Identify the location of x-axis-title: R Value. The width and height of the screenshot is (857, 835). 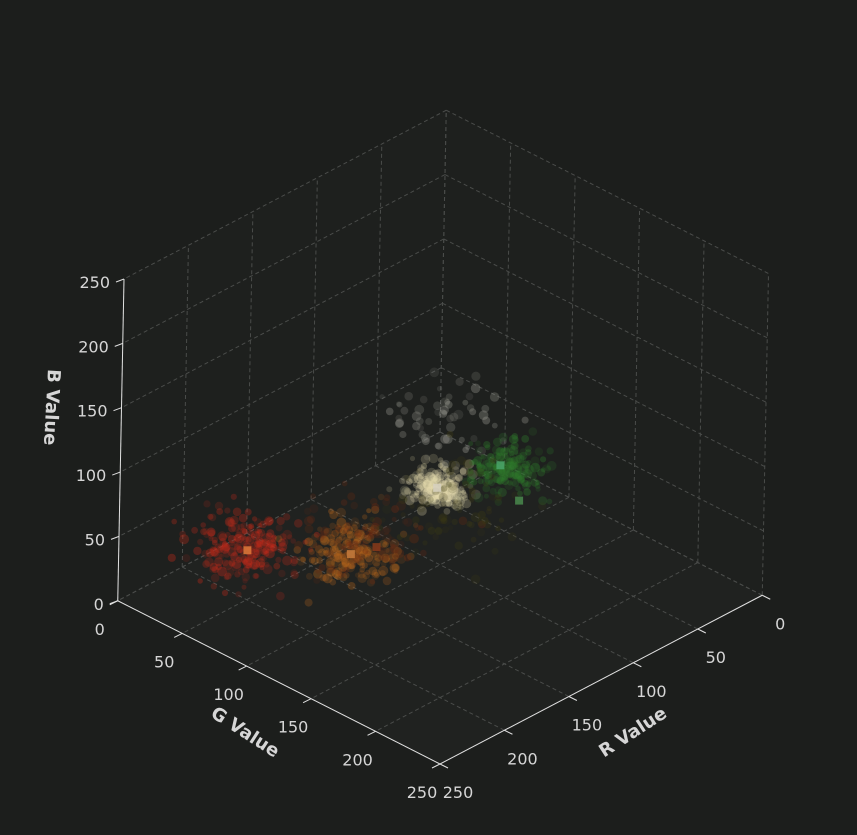
(633, 732).